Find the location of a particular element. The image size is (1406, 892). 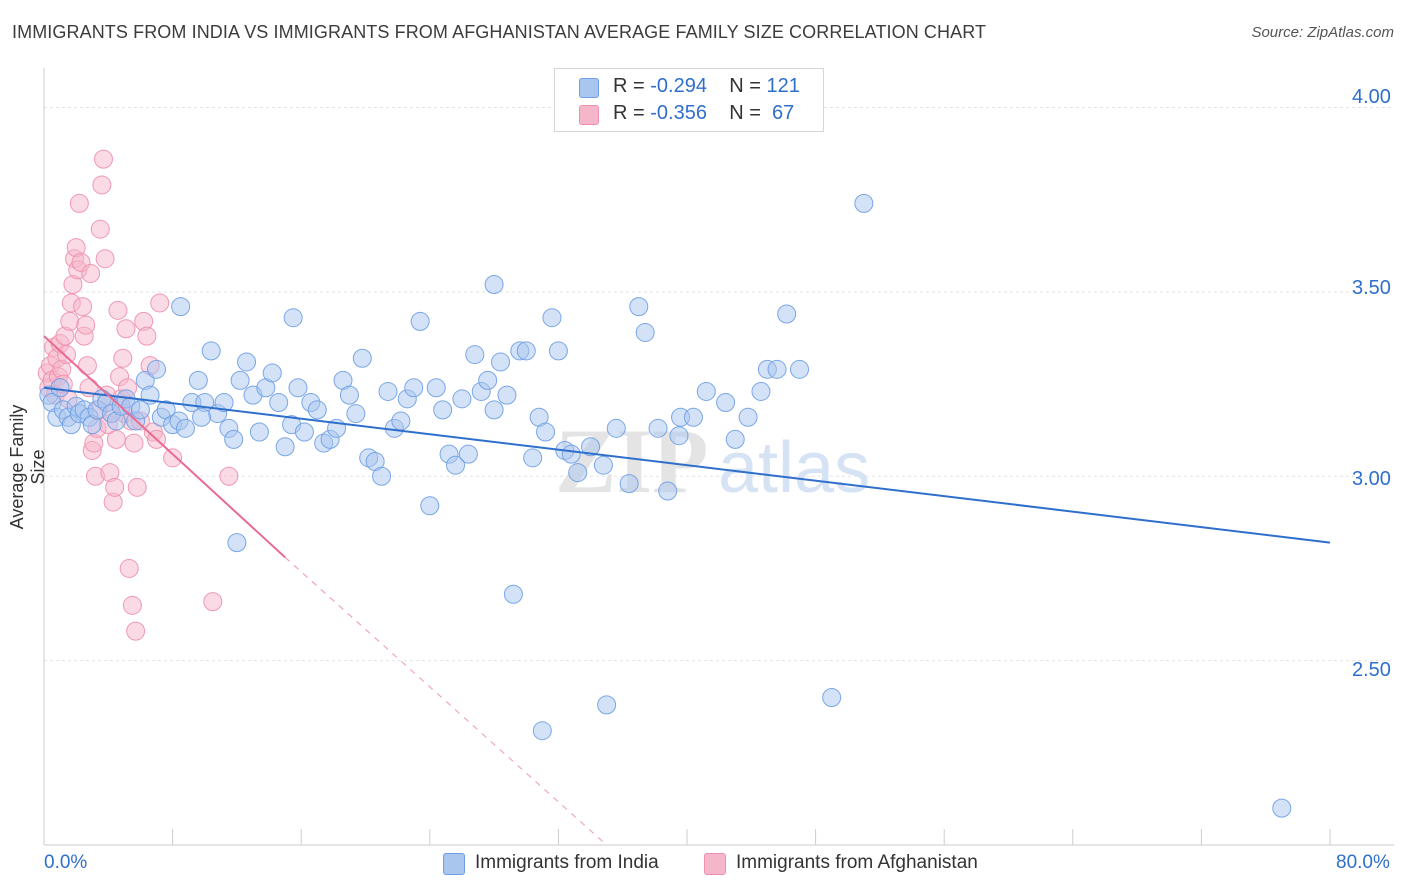

y-tick-2.50: 2.50 is located at coordinates (1371, 670).